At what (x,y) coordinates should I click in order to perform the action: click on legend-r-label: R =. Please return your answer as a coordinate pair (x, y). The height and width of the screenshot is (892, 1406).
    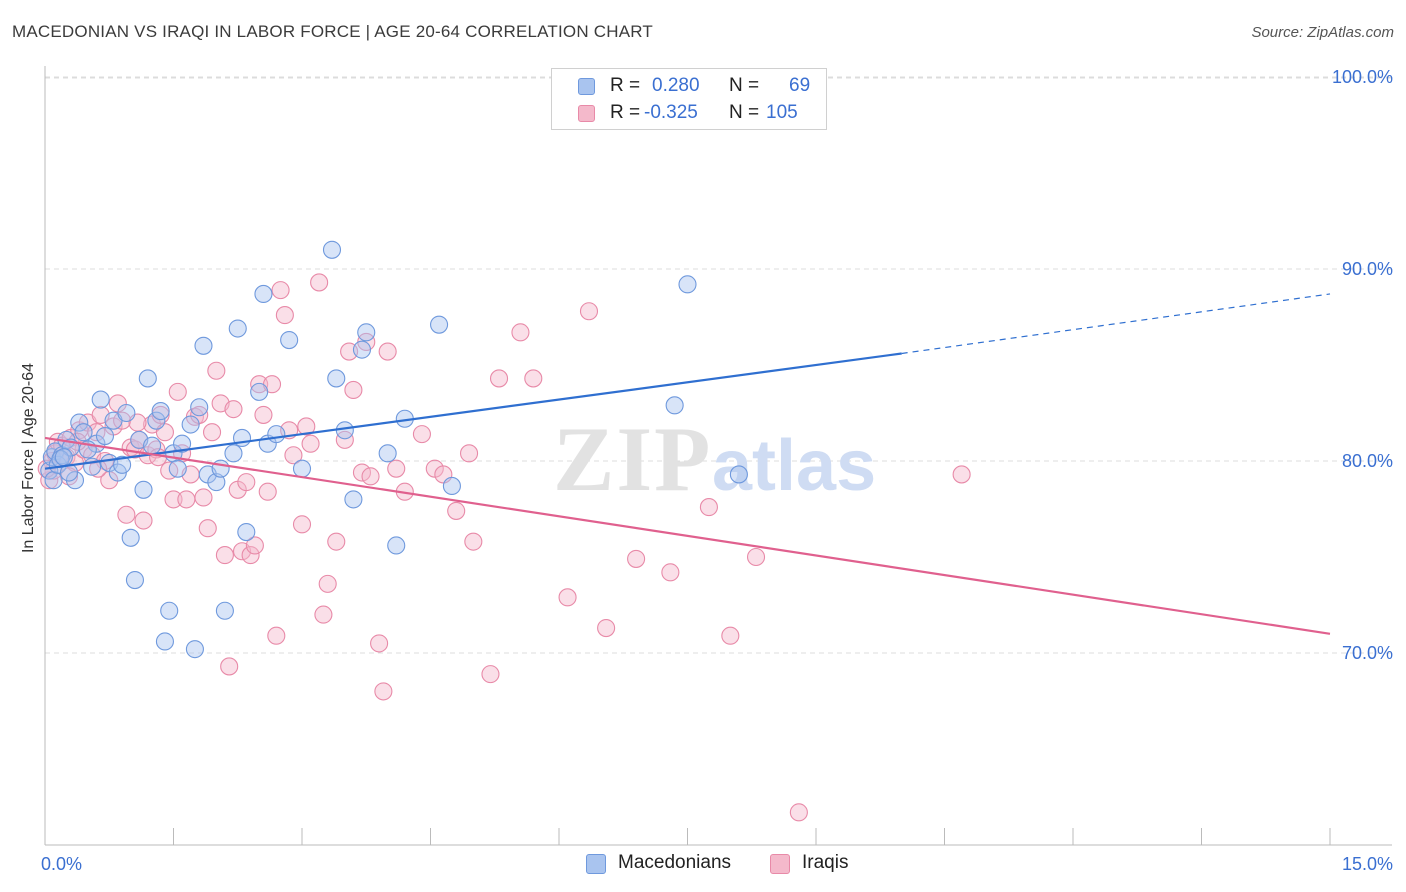
    Looking at the image, I should click on (625, 112).